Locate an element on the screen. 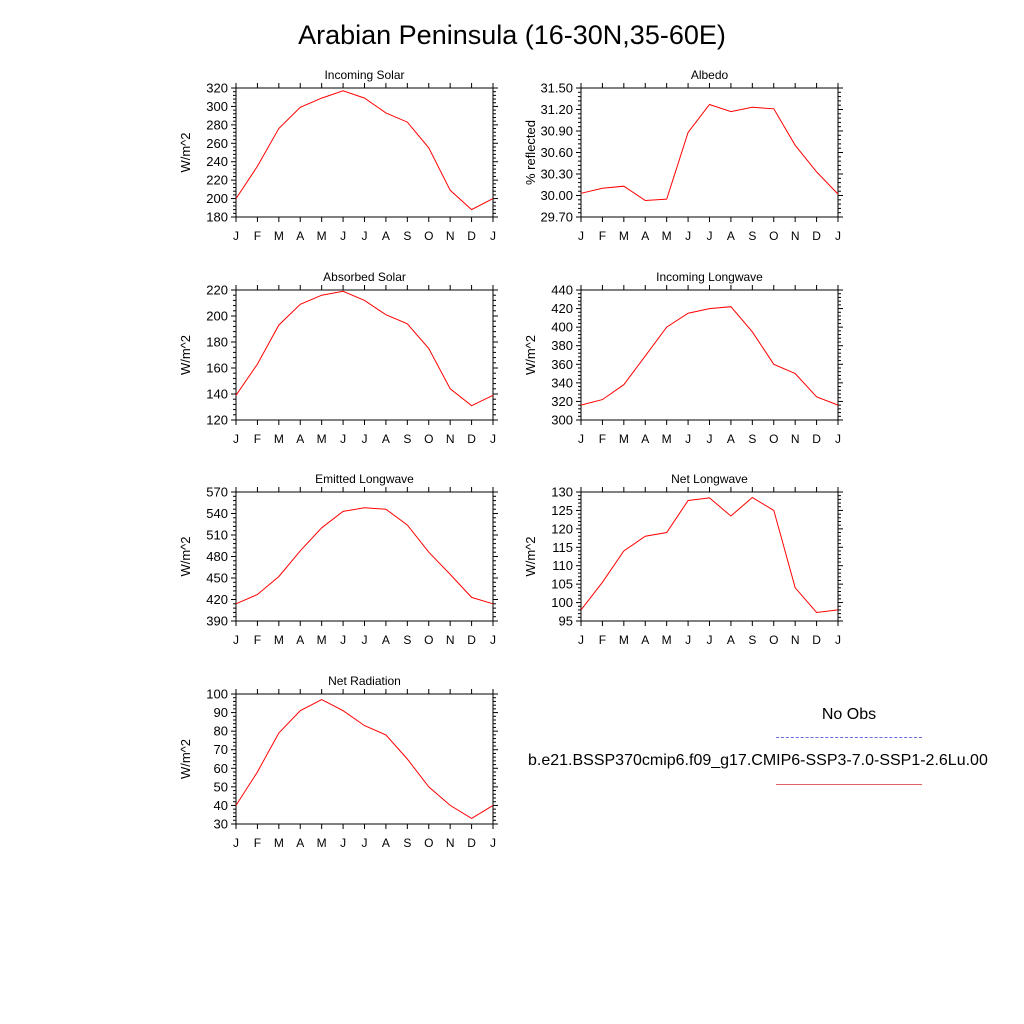 The image size is (1024, 1024). y-tick-label: 30.60 is located at coordinates (556, 152).